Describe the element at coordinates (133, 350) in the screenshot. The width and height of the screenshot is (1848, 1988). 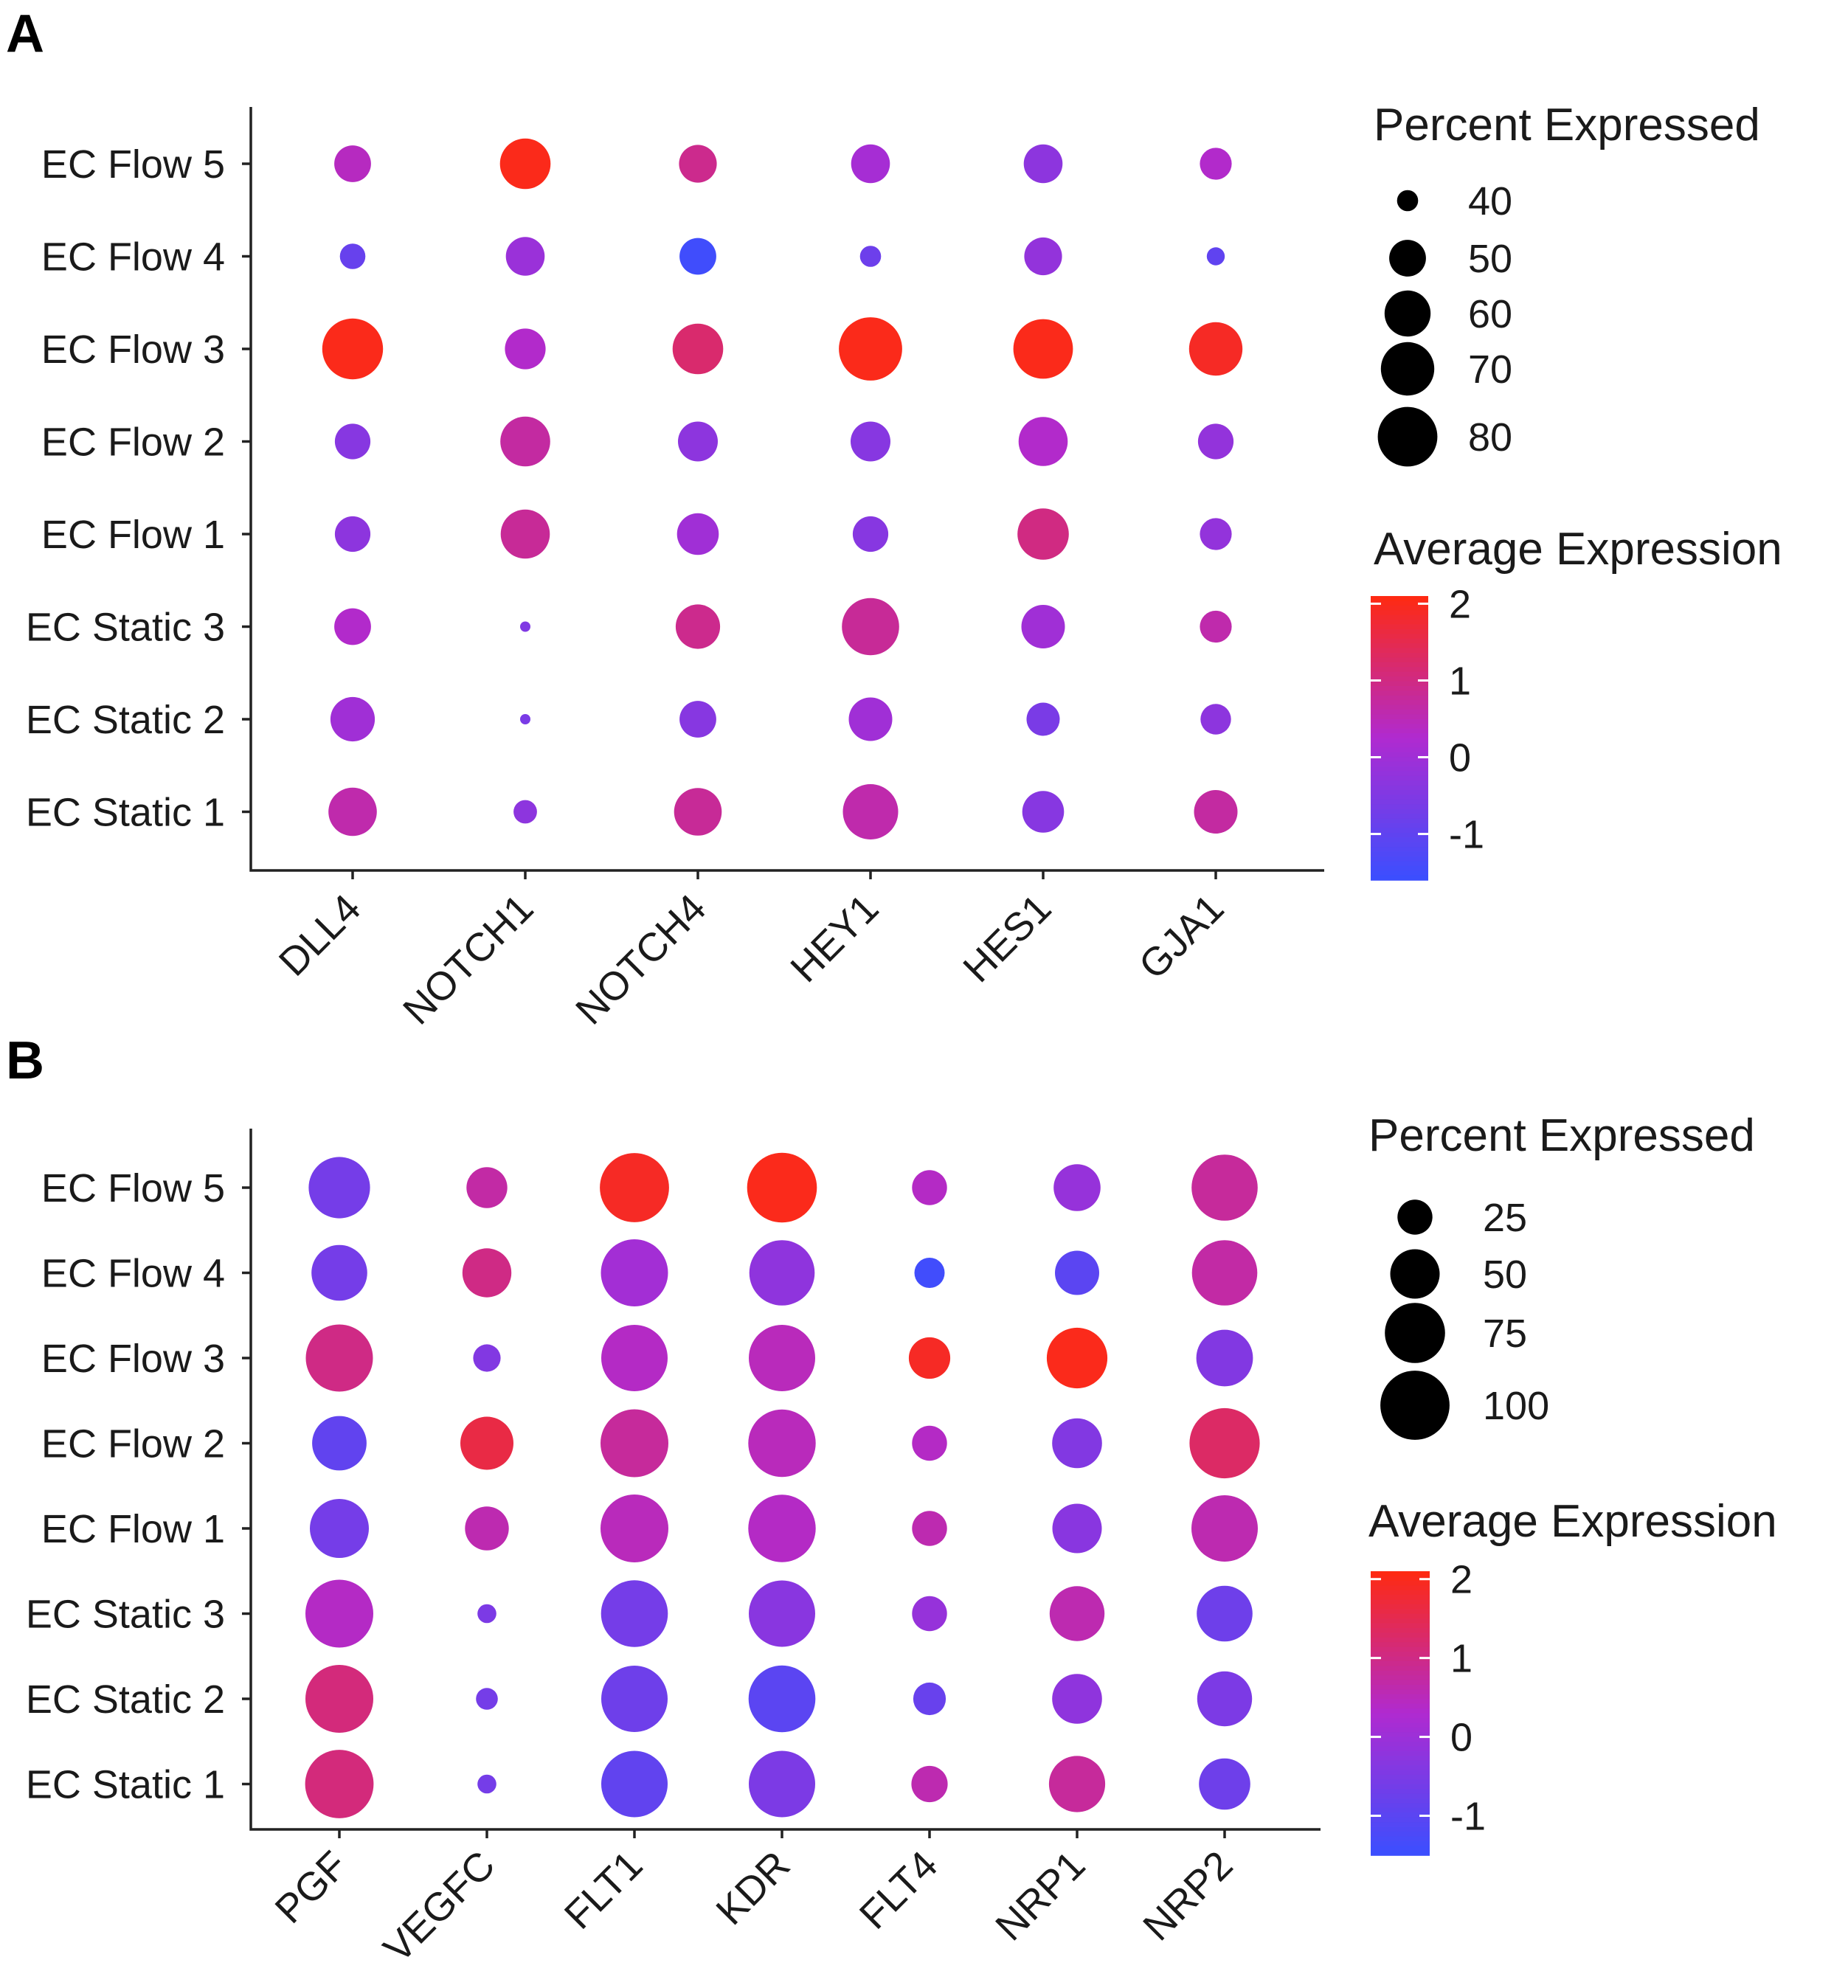
I see `y-tick-label: EC Flow 3` at that location.